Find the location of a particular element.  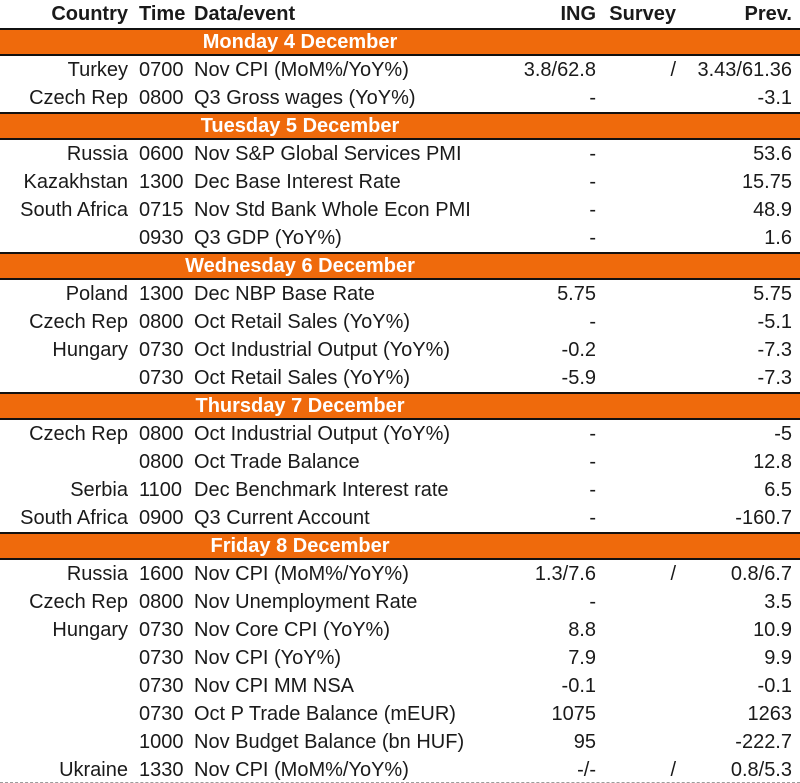

cell-time: 0715 is located at coordinates (161, 210).